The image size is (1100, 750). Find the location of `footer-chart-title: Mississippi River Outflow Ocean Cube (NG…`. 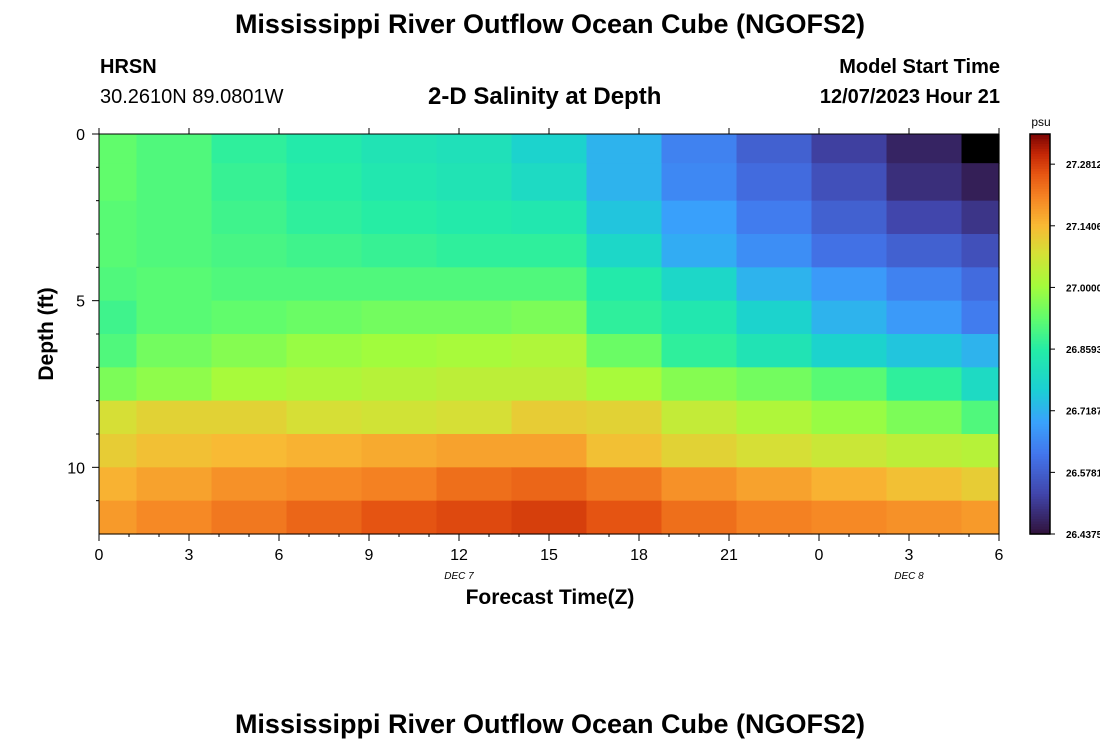

footer-chart-title: Mississippi River Outflow Ocean Cube (NG… is located at coordinates (550, 724).